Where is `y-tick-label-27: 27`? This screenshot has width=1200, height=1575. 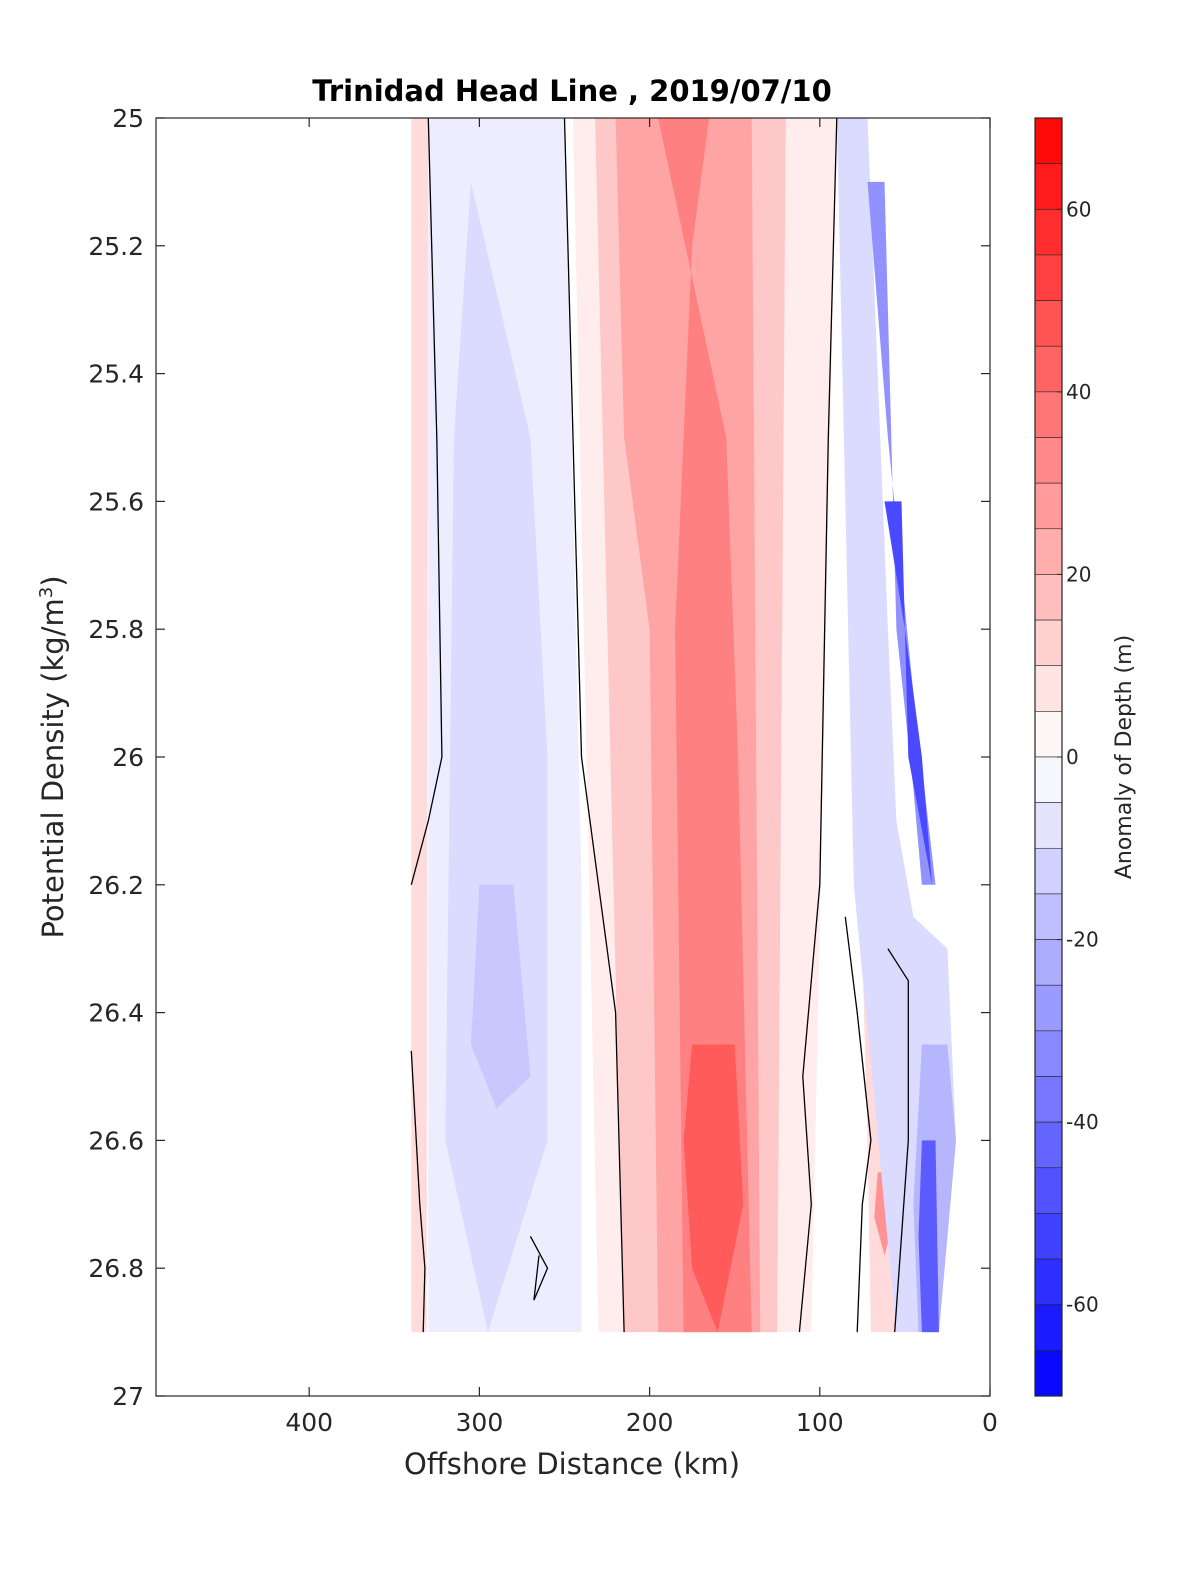 y-tick-label-27: 27 is located at coordinates (128, 1396).